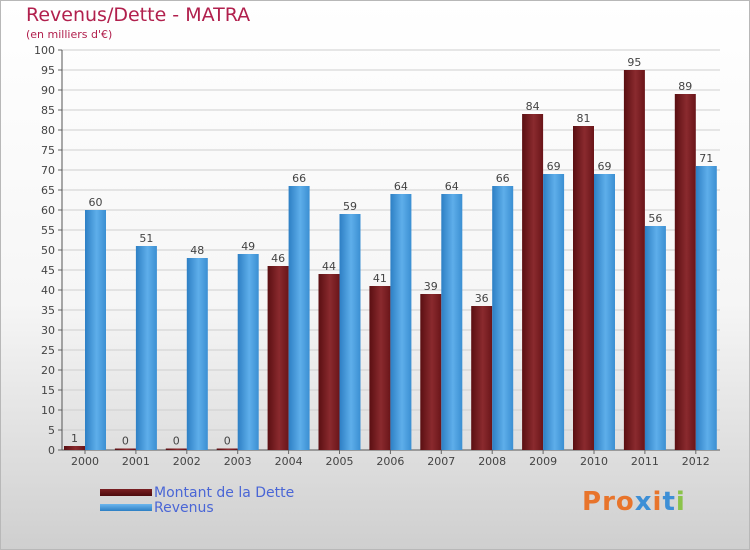 The image size is (750, 550). What do you see at coordinates (138, 15) in the screenshot?
I see `chart-title: Revenus/Dette - MATRA` at bounding box center [138, 15].